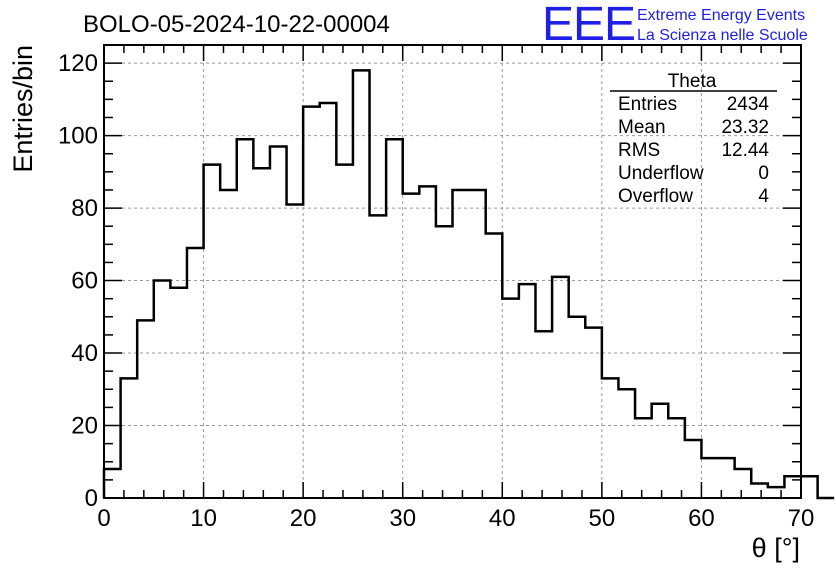 This screenshot has height=572, width=836. I want to click on stats-label-overflow: Overflow, so click(655, 196).